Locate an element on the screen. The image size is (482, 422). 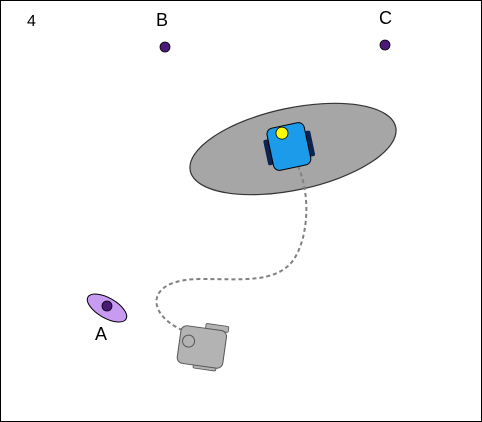
robot-current is located at coordinates (289, 146).